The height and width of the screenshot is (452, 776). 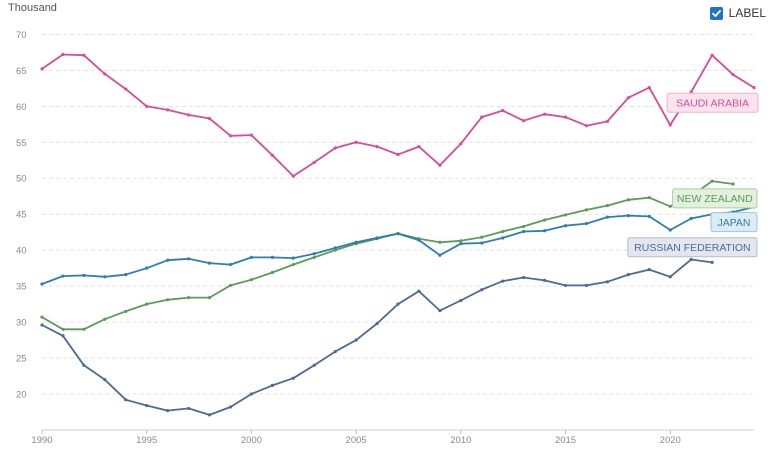 I want to click on label-toggle: LABEL, so click(x=737, y=13).